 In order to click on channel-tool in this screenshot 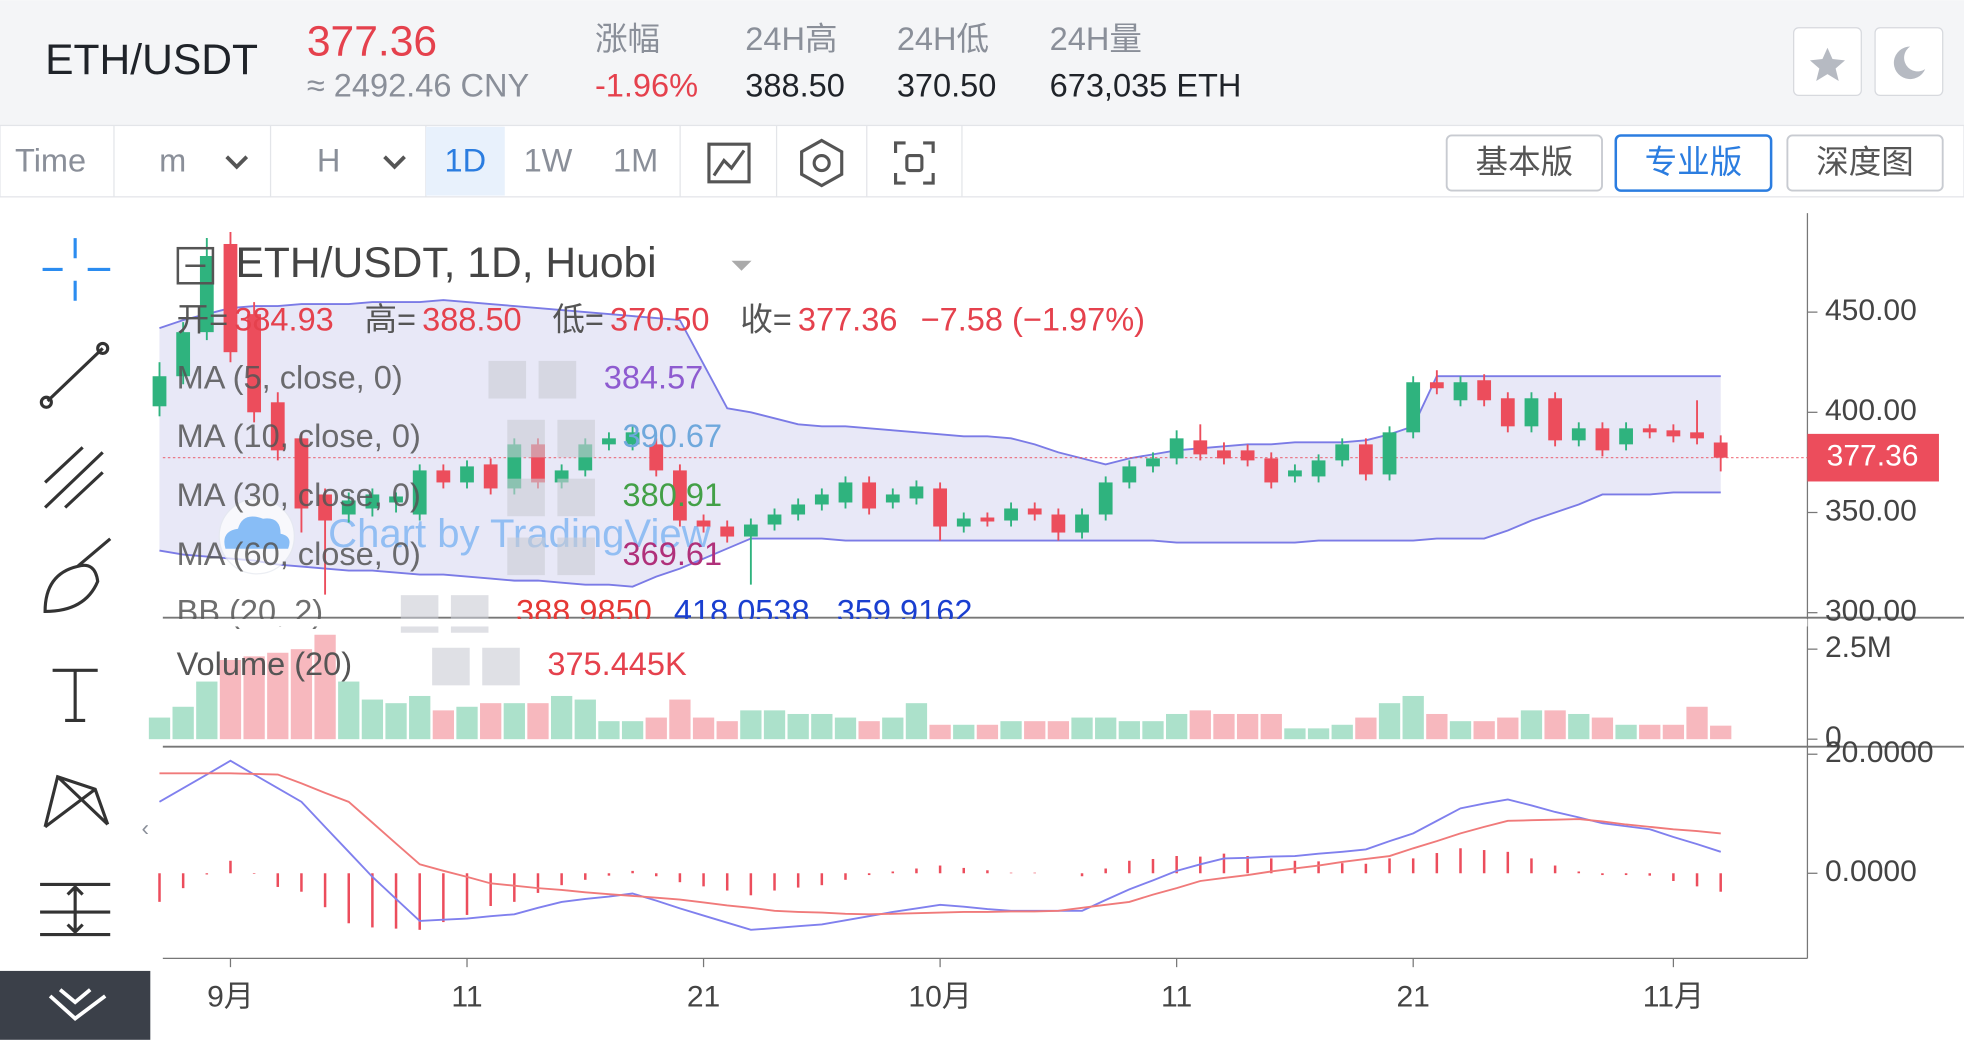, I will do `click(74, 477)`.